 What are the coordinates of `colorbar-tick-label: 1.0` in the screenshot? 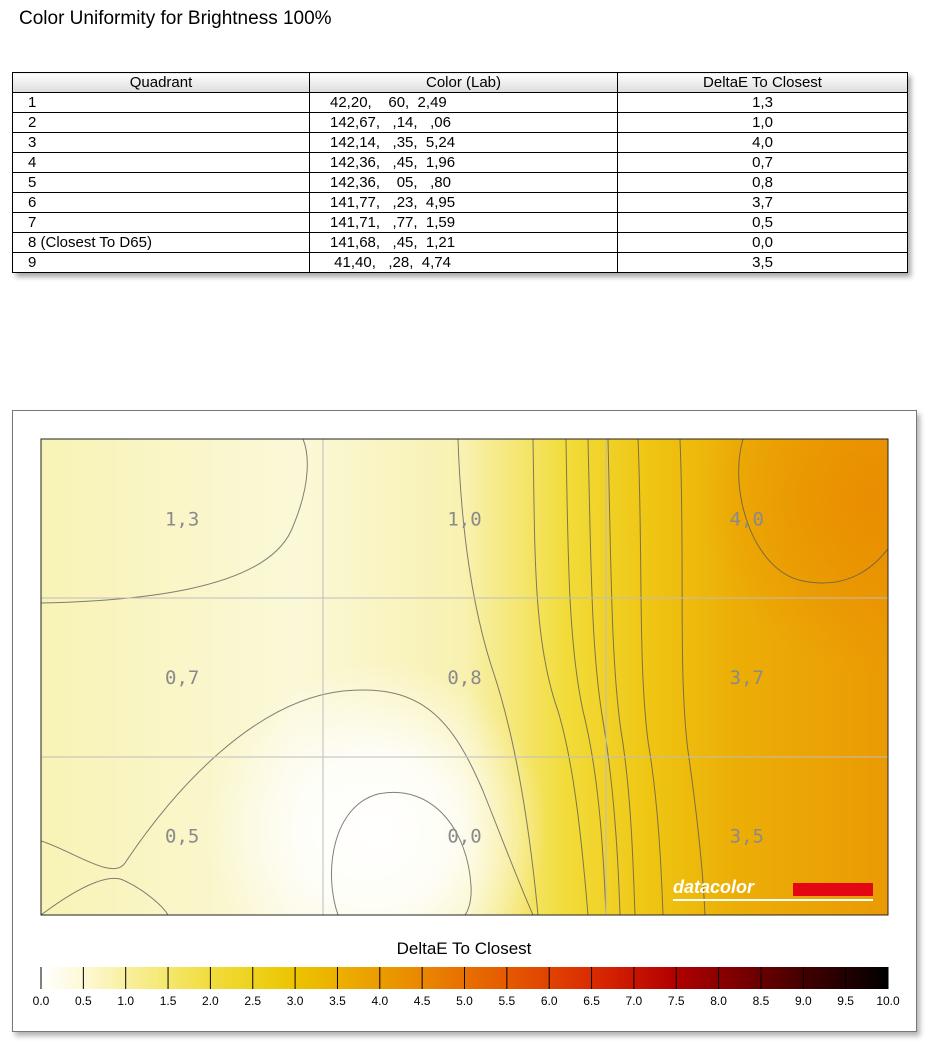 It's located at (125, 1001).